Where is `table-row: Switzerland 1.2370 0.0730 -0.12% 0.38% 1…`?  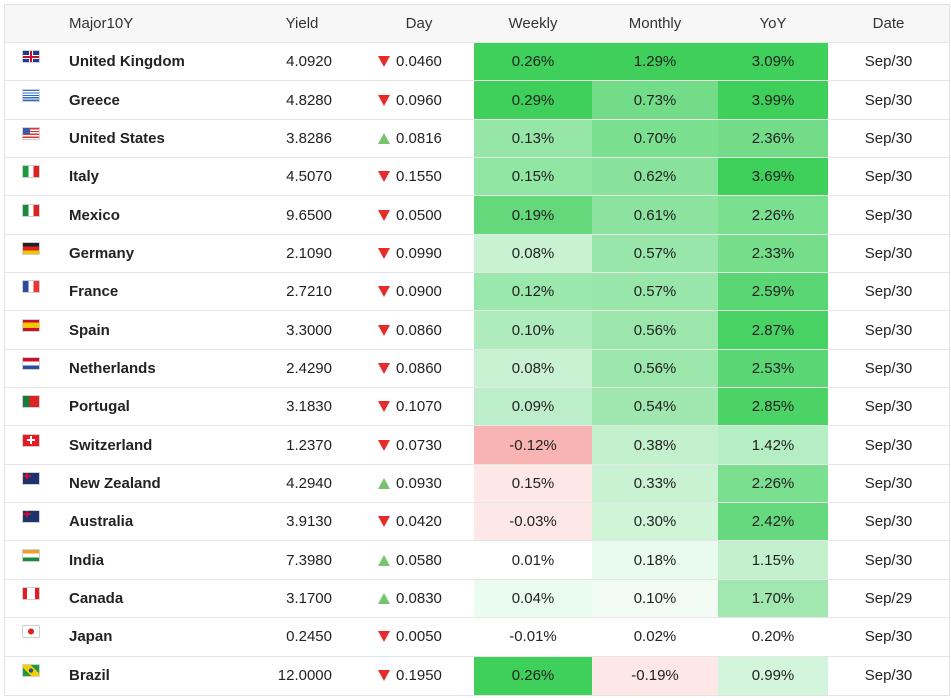
table-row: Switzerland 1.2370 0.0730 -0.12% 0.38% 1… is located at coordinates (477, 445).